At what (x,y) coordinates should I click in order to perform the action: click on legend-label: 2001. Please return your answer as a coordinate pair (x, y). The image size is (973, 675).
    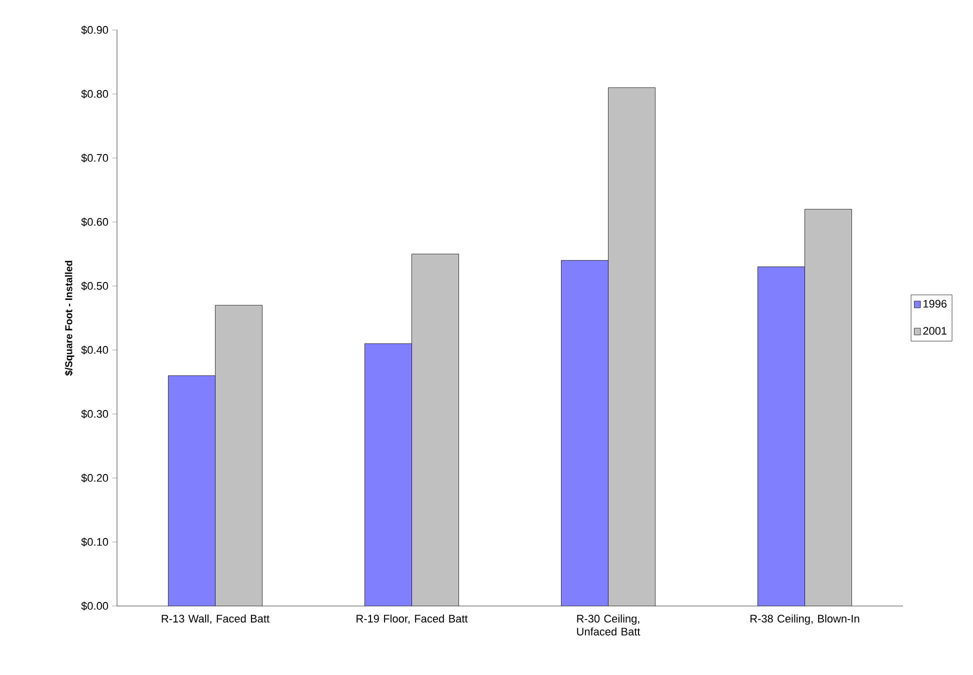
    Looking at the image, I should click on (935, 330).